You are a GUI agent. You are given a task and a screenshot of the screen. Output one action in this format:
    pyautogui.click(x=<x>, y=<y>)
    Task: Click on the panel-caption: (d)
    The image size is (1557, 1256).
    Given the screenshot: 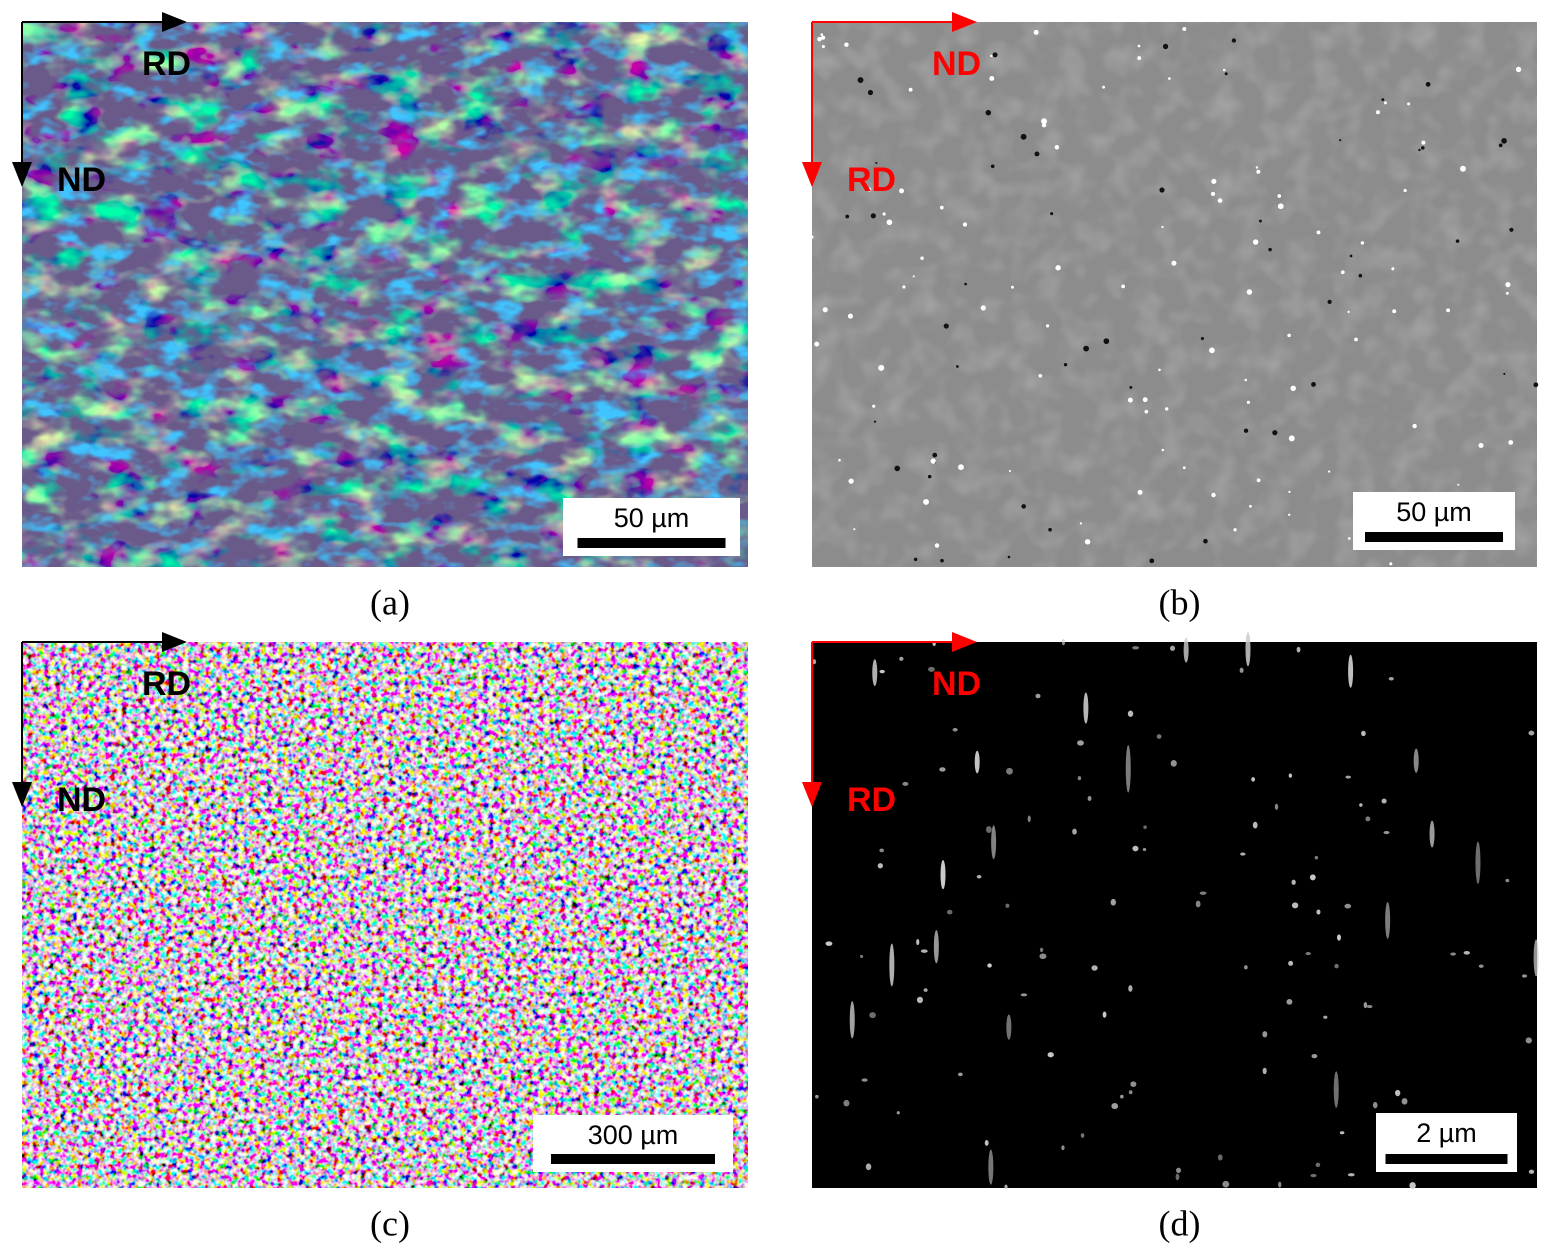 What is the action you would take?
    pyautogui.click(x=1180, y=1223)
    